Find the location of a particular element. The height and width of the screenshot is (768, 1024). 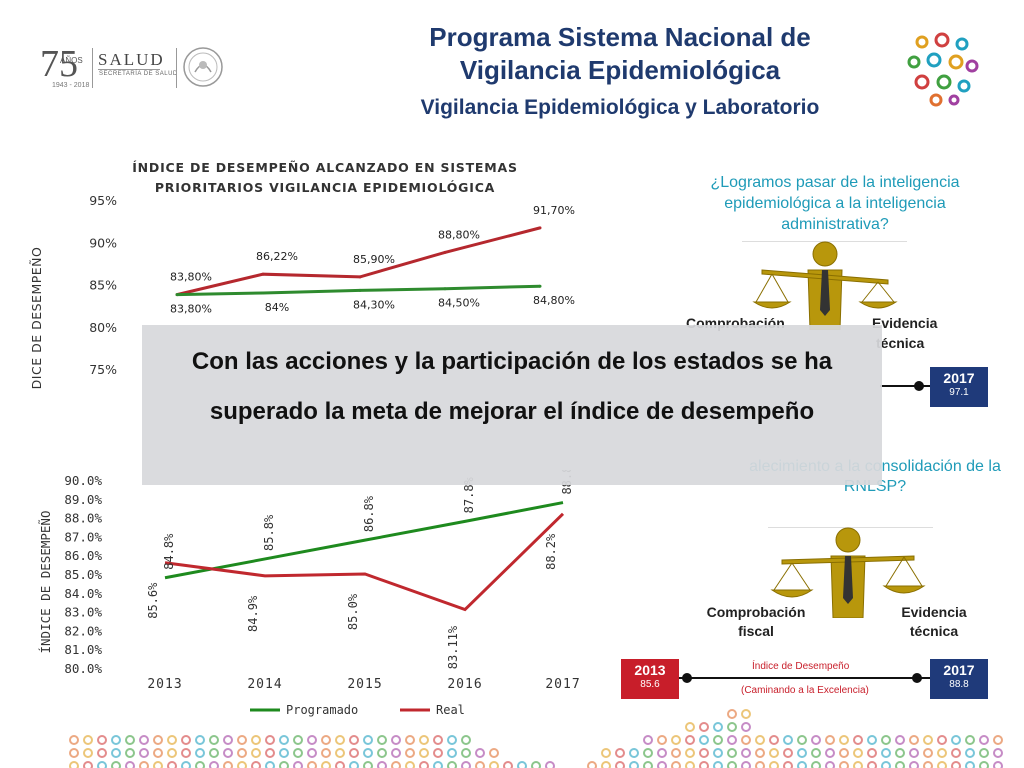

bottom-chart-data-label: 86.8% is located at coordinates (369, 513).